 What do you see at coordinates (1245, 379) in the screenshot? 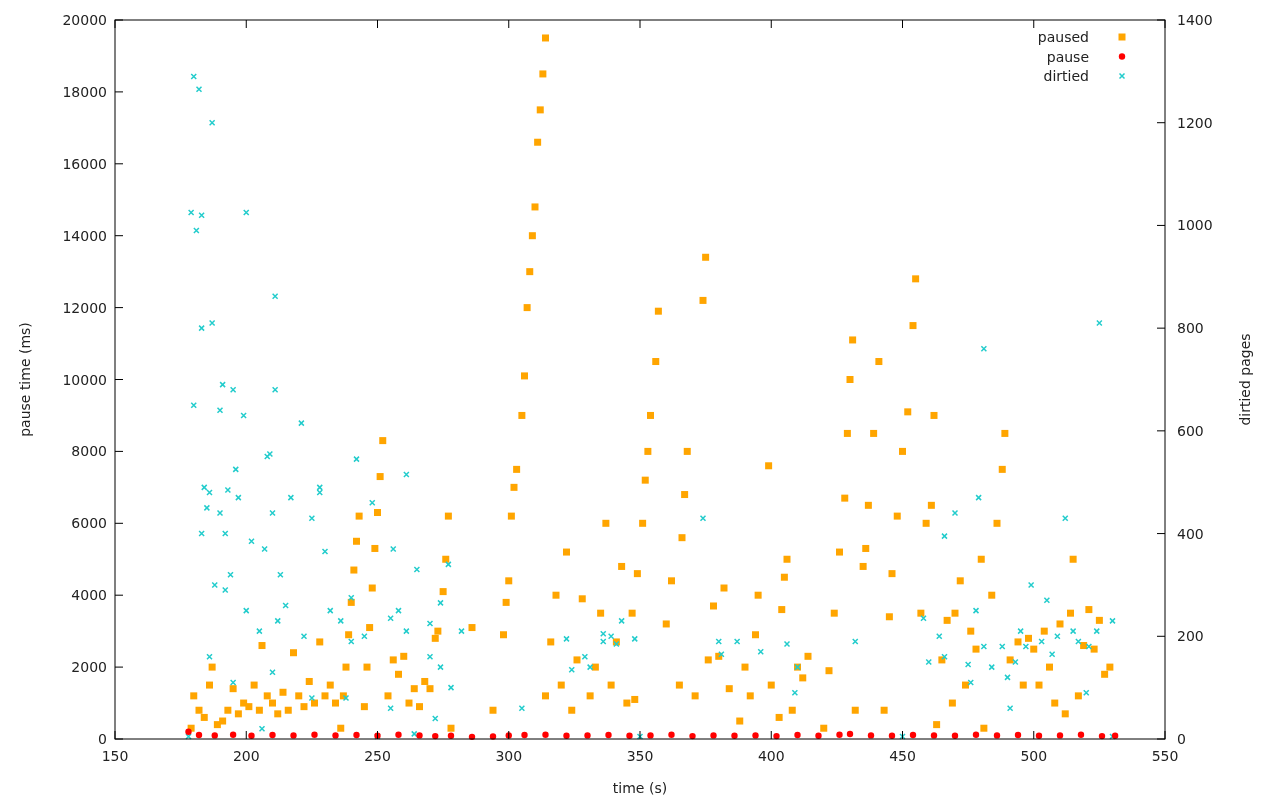
I see `y2-axis-title: dirtied pages` at bounding box center [1245, 379].